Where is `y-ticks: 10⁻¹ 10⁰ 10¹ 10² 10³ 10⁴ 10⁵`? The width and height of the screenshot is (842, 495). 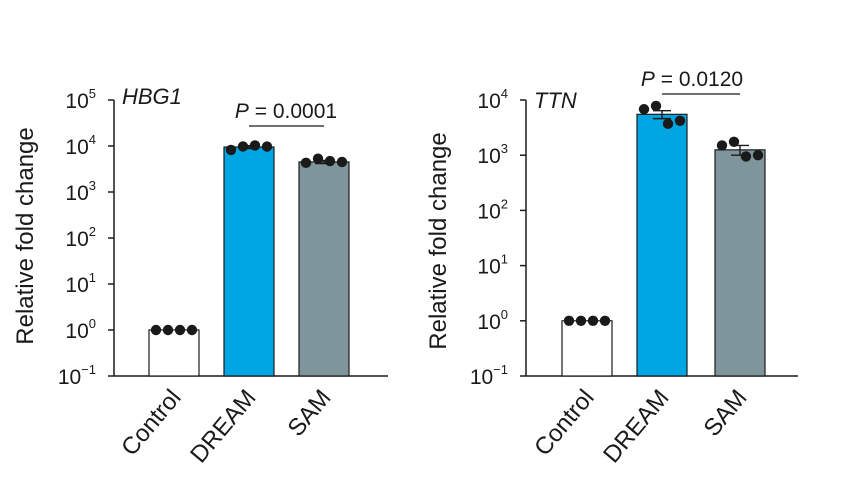 y-ticks: 10⁻¹ 10⁰ 10¹ 10² 10³ 10⁴ 10⁵ is located at coordinates (86, 237).